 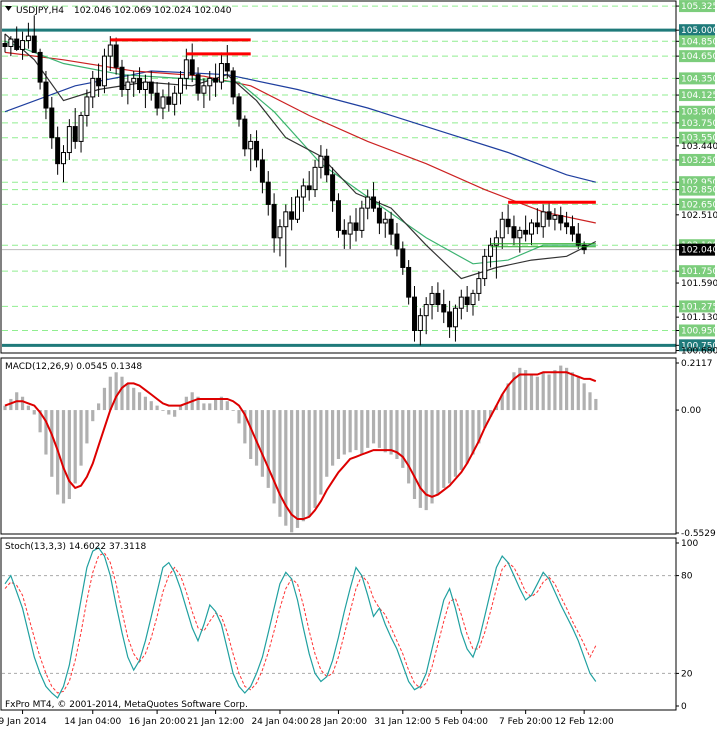 I want to click on macd-tick-label: 0.00, so click(x=691, y=411).